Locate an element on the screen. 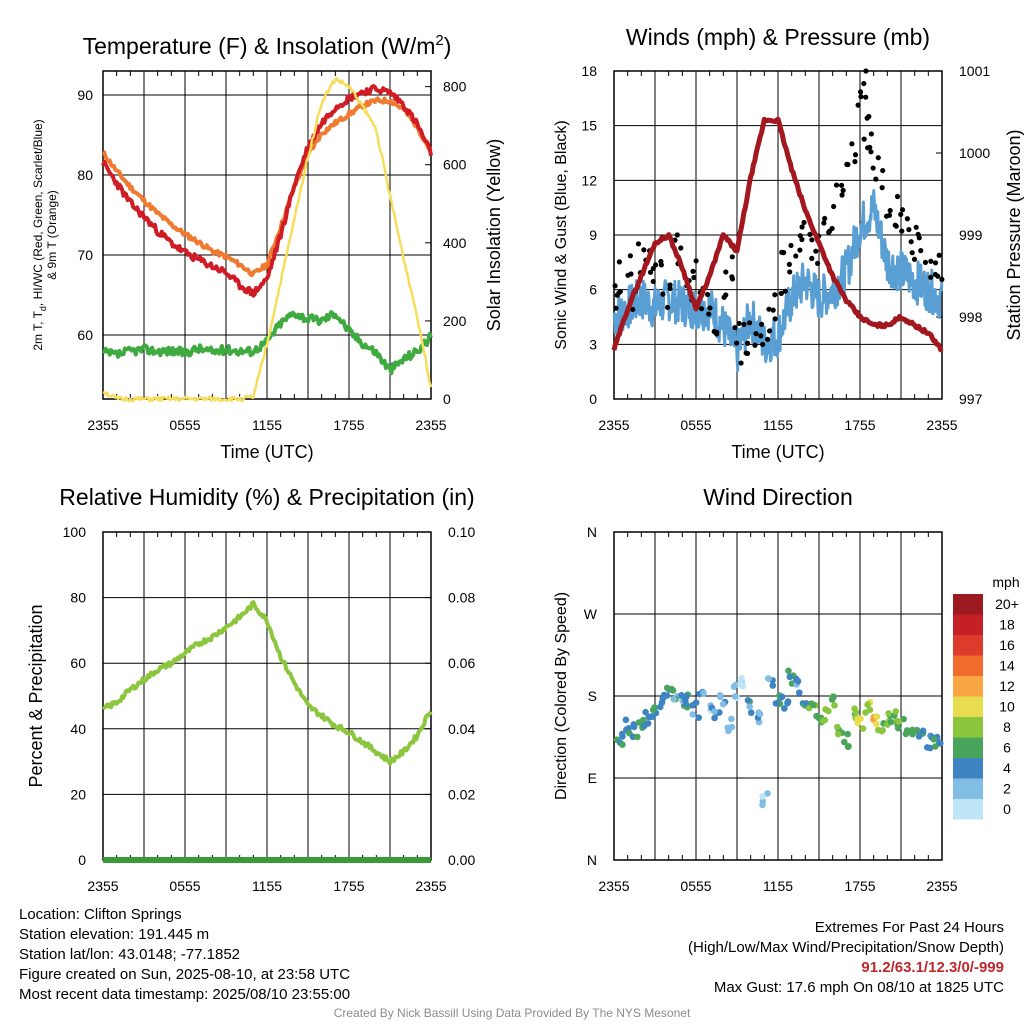  station-location: Location: Clifton Springs is located at coordinates (100, 914).